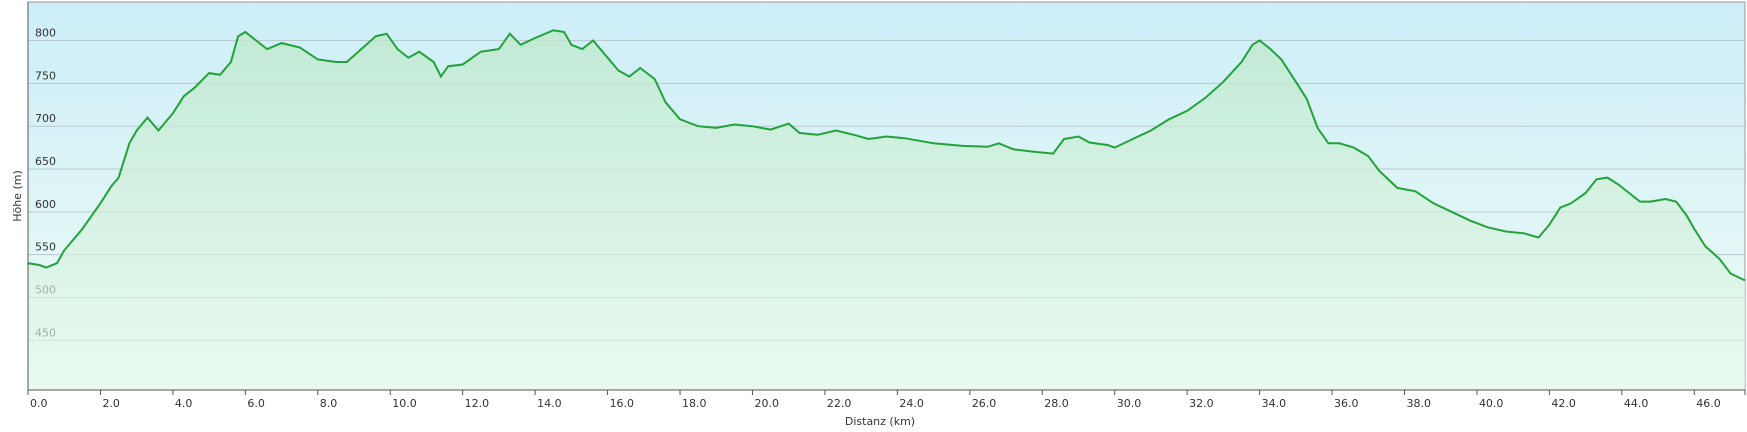 This screenshot has height=432, width=1747. Describe the element at coordinates (1056, 403) in the screenshot. I see `x-tick-label: 28.0` at that location.